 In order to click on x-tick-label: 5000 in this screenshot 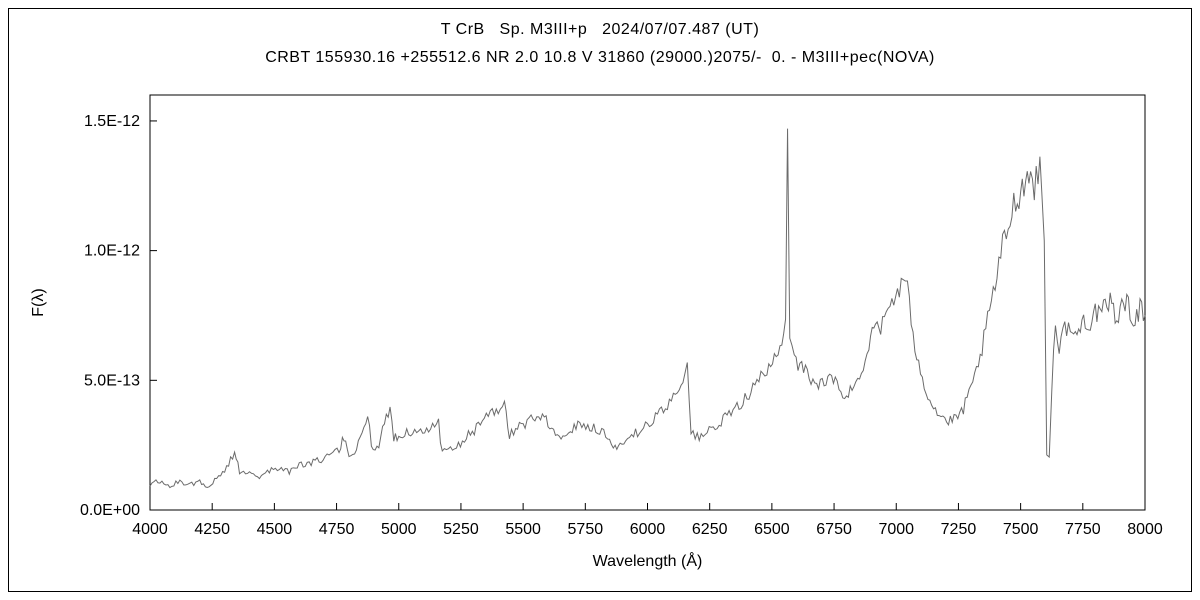, I will do `click(399, 529)`.